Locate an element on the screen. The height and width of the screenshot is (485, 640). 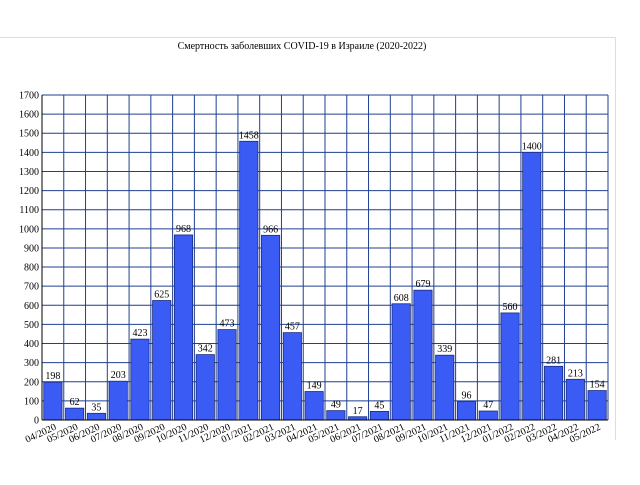
value-label: 608 is located at coordinates (401, 298).